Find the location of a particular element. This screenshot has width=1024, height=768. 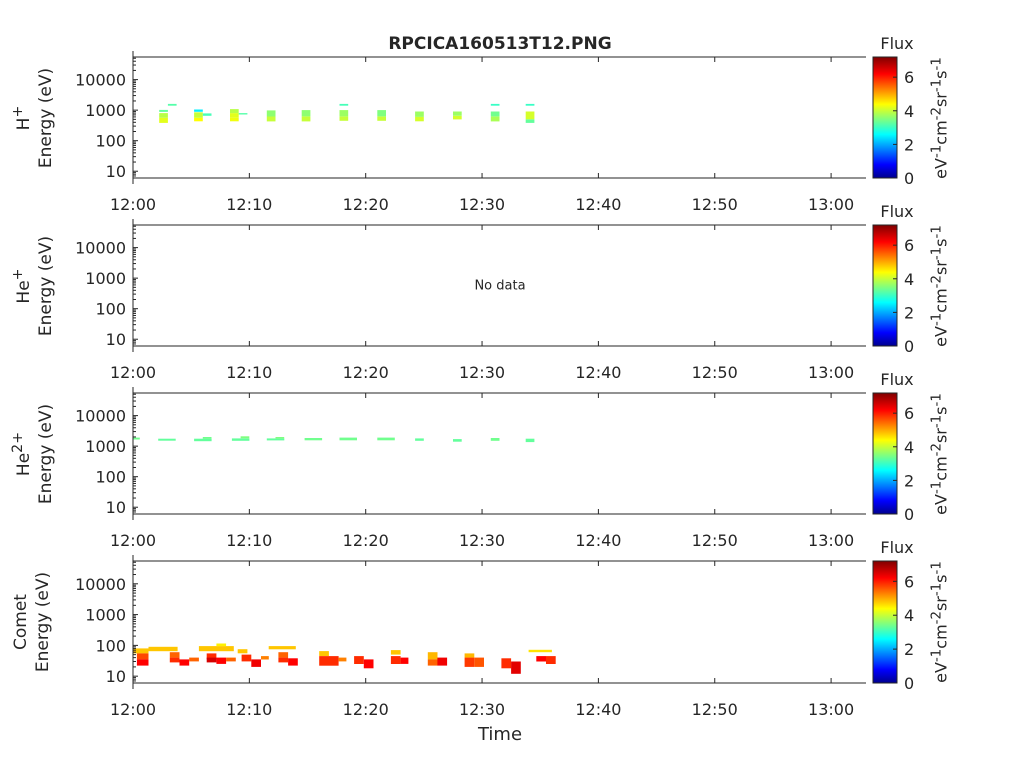

y-axis-label: Comet Energy (eV) is located at coordinates (32, 622).